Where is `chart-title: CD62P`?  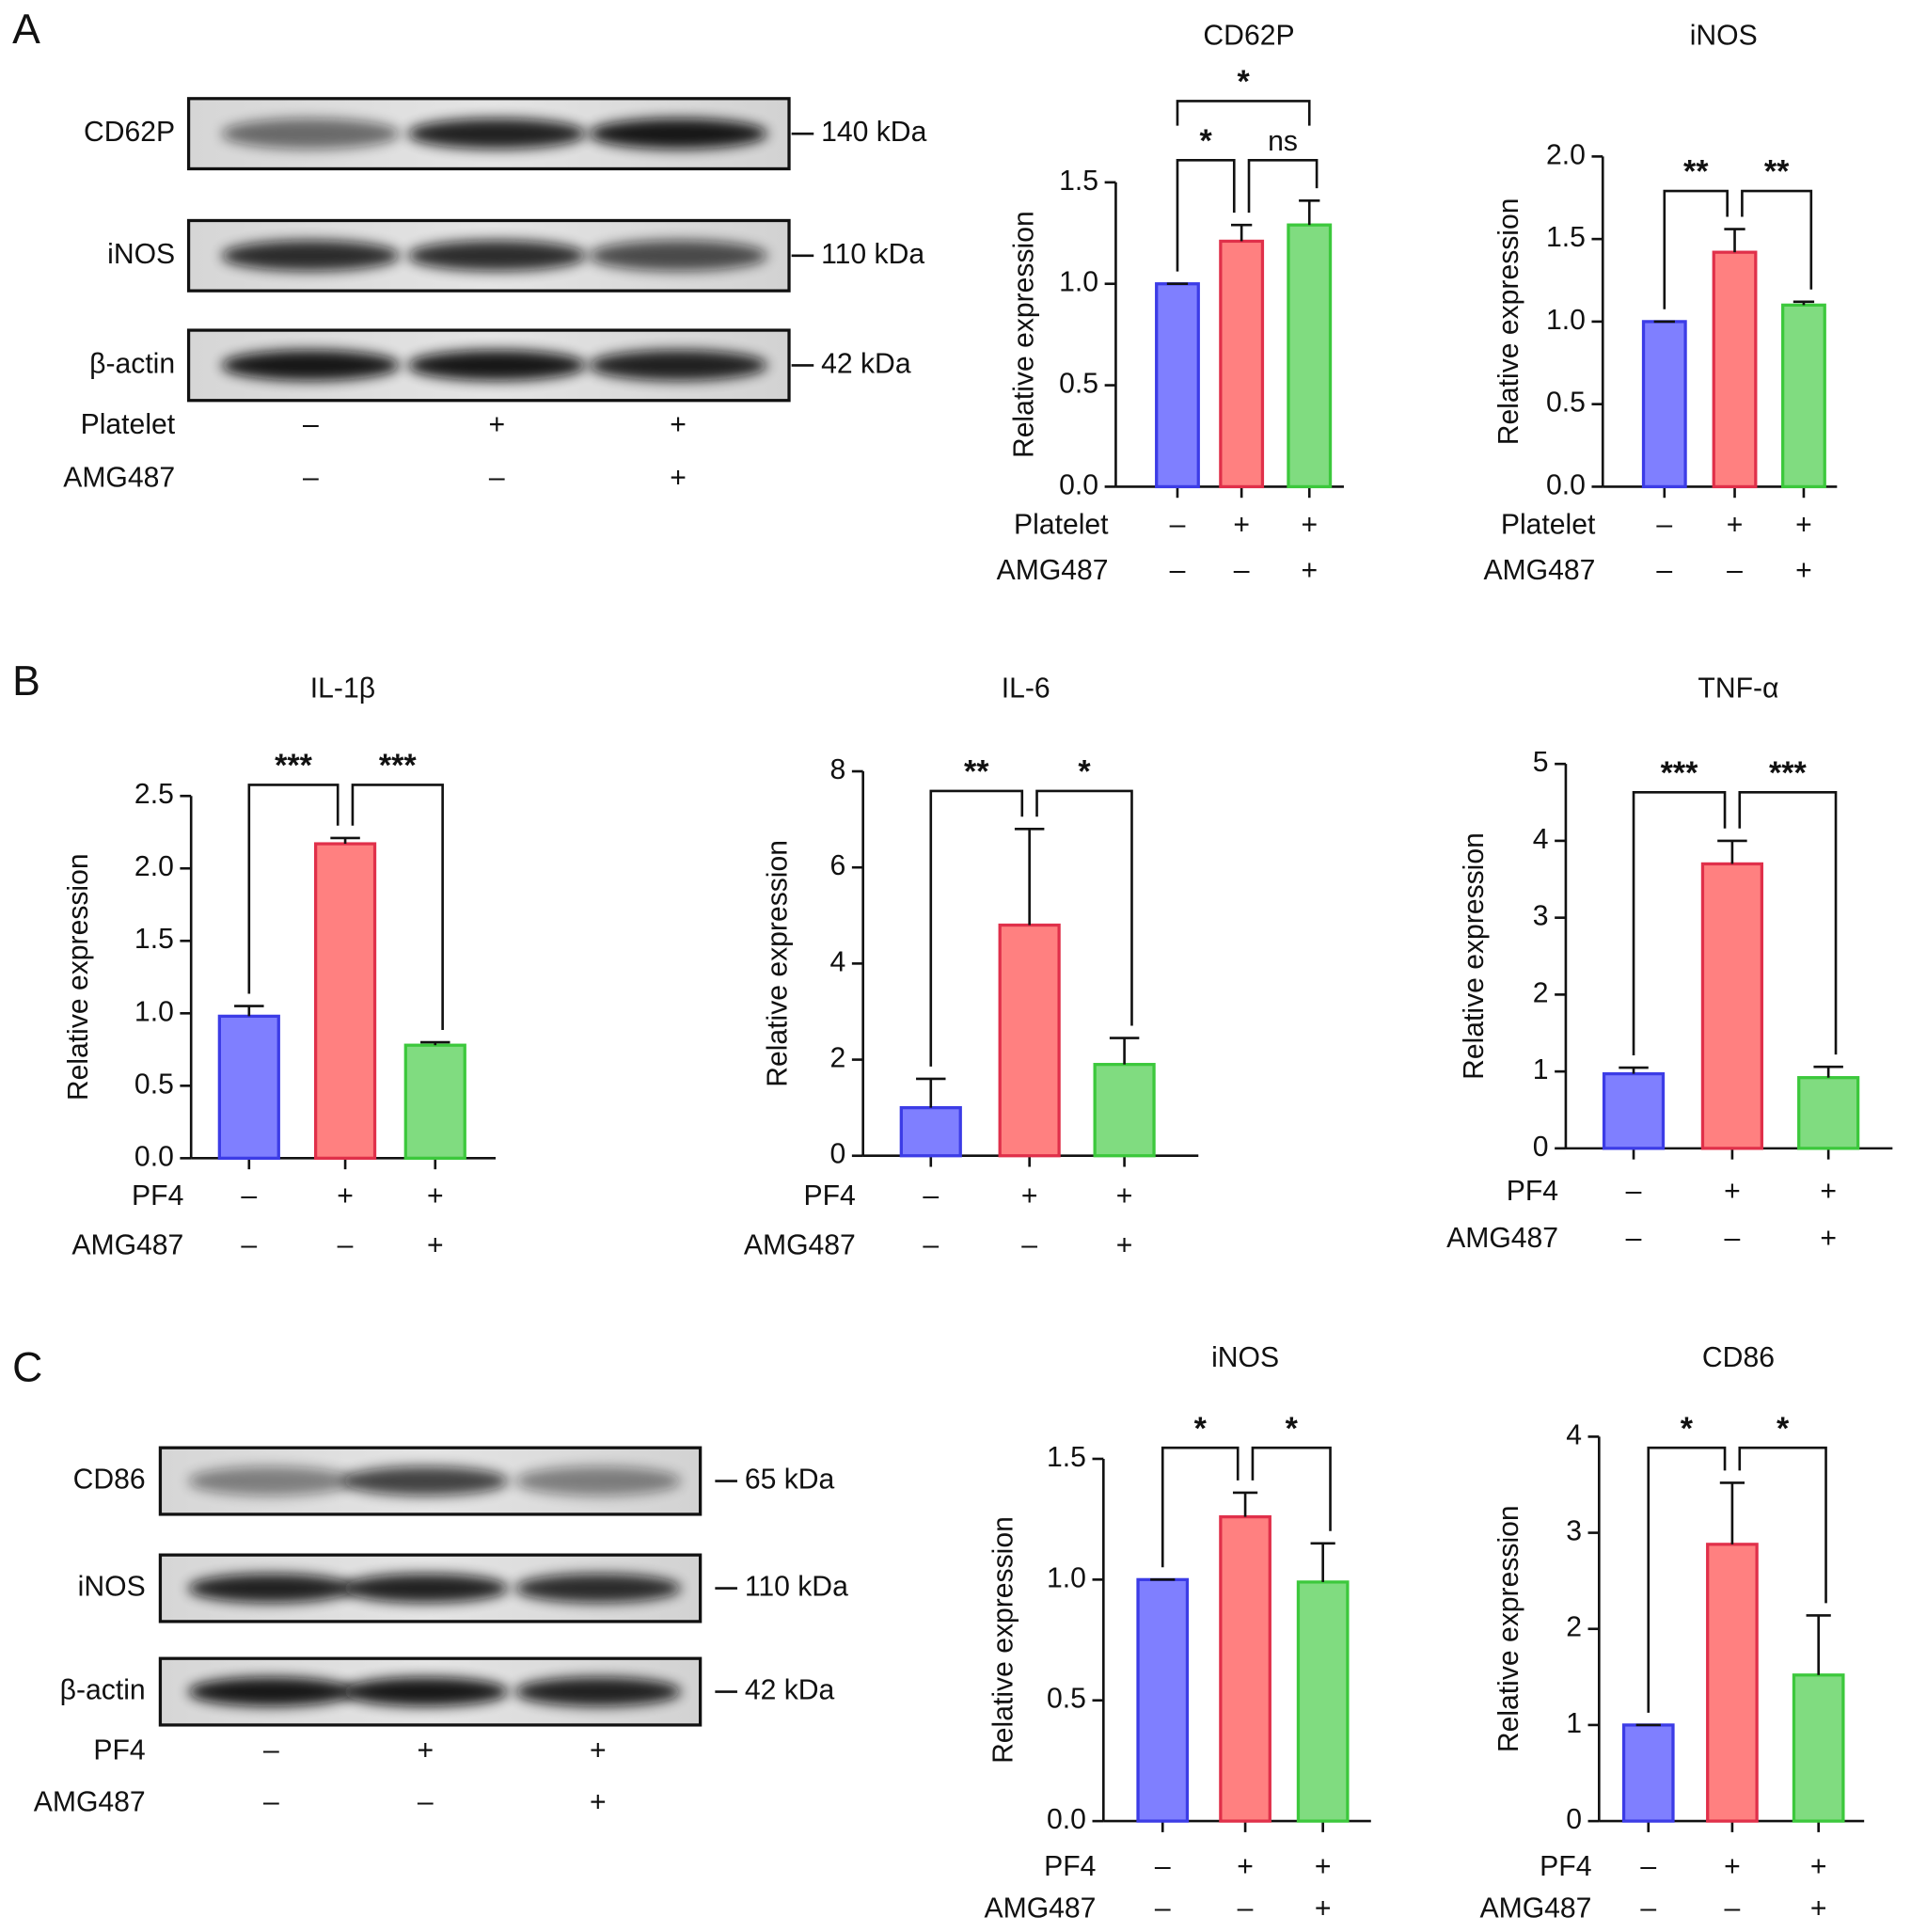 chart-title: CD62P is located at coordinates (1248, 35).